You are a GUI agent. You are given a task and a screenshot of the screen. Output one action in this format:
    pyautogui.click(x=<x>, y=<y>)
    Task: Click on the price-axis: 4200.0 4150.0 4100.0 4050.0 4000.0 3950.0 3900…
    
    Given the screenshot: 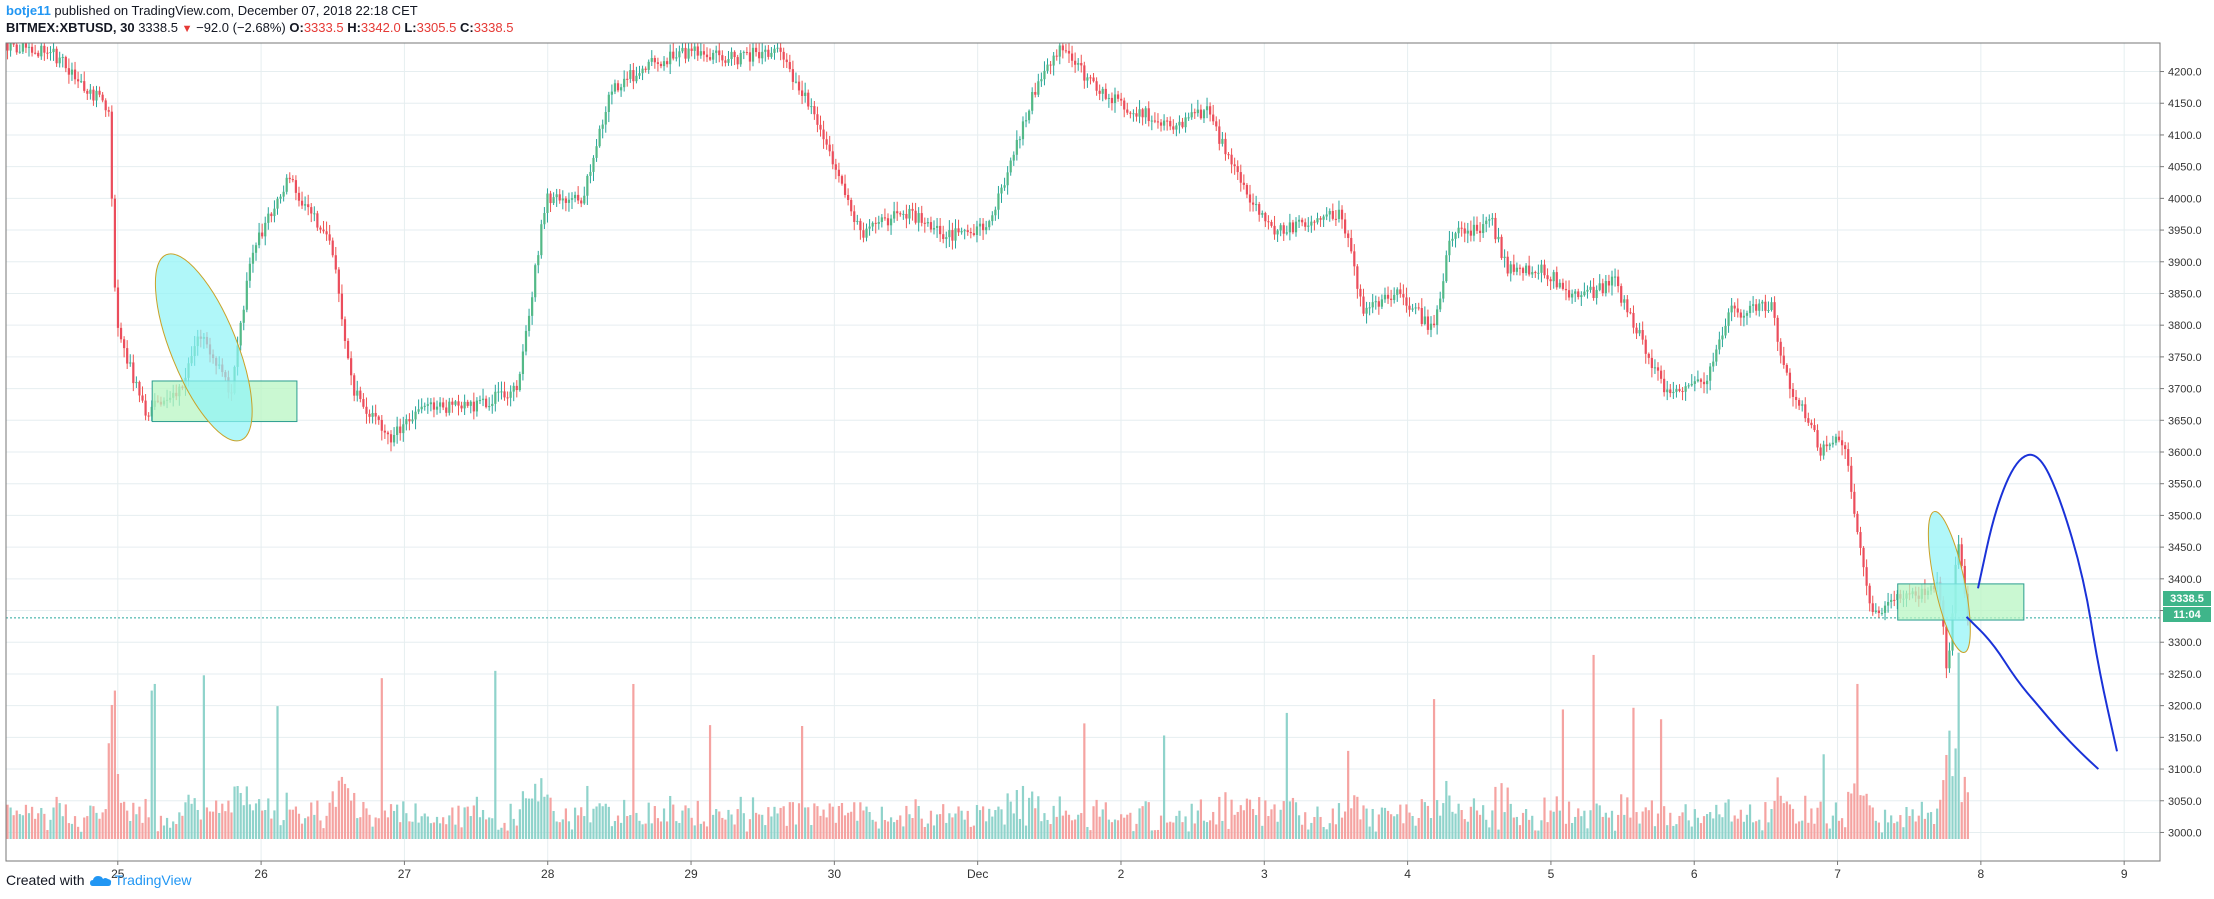 What is the action you would take?
    pyautogui.click(x=2181, y=453)
    